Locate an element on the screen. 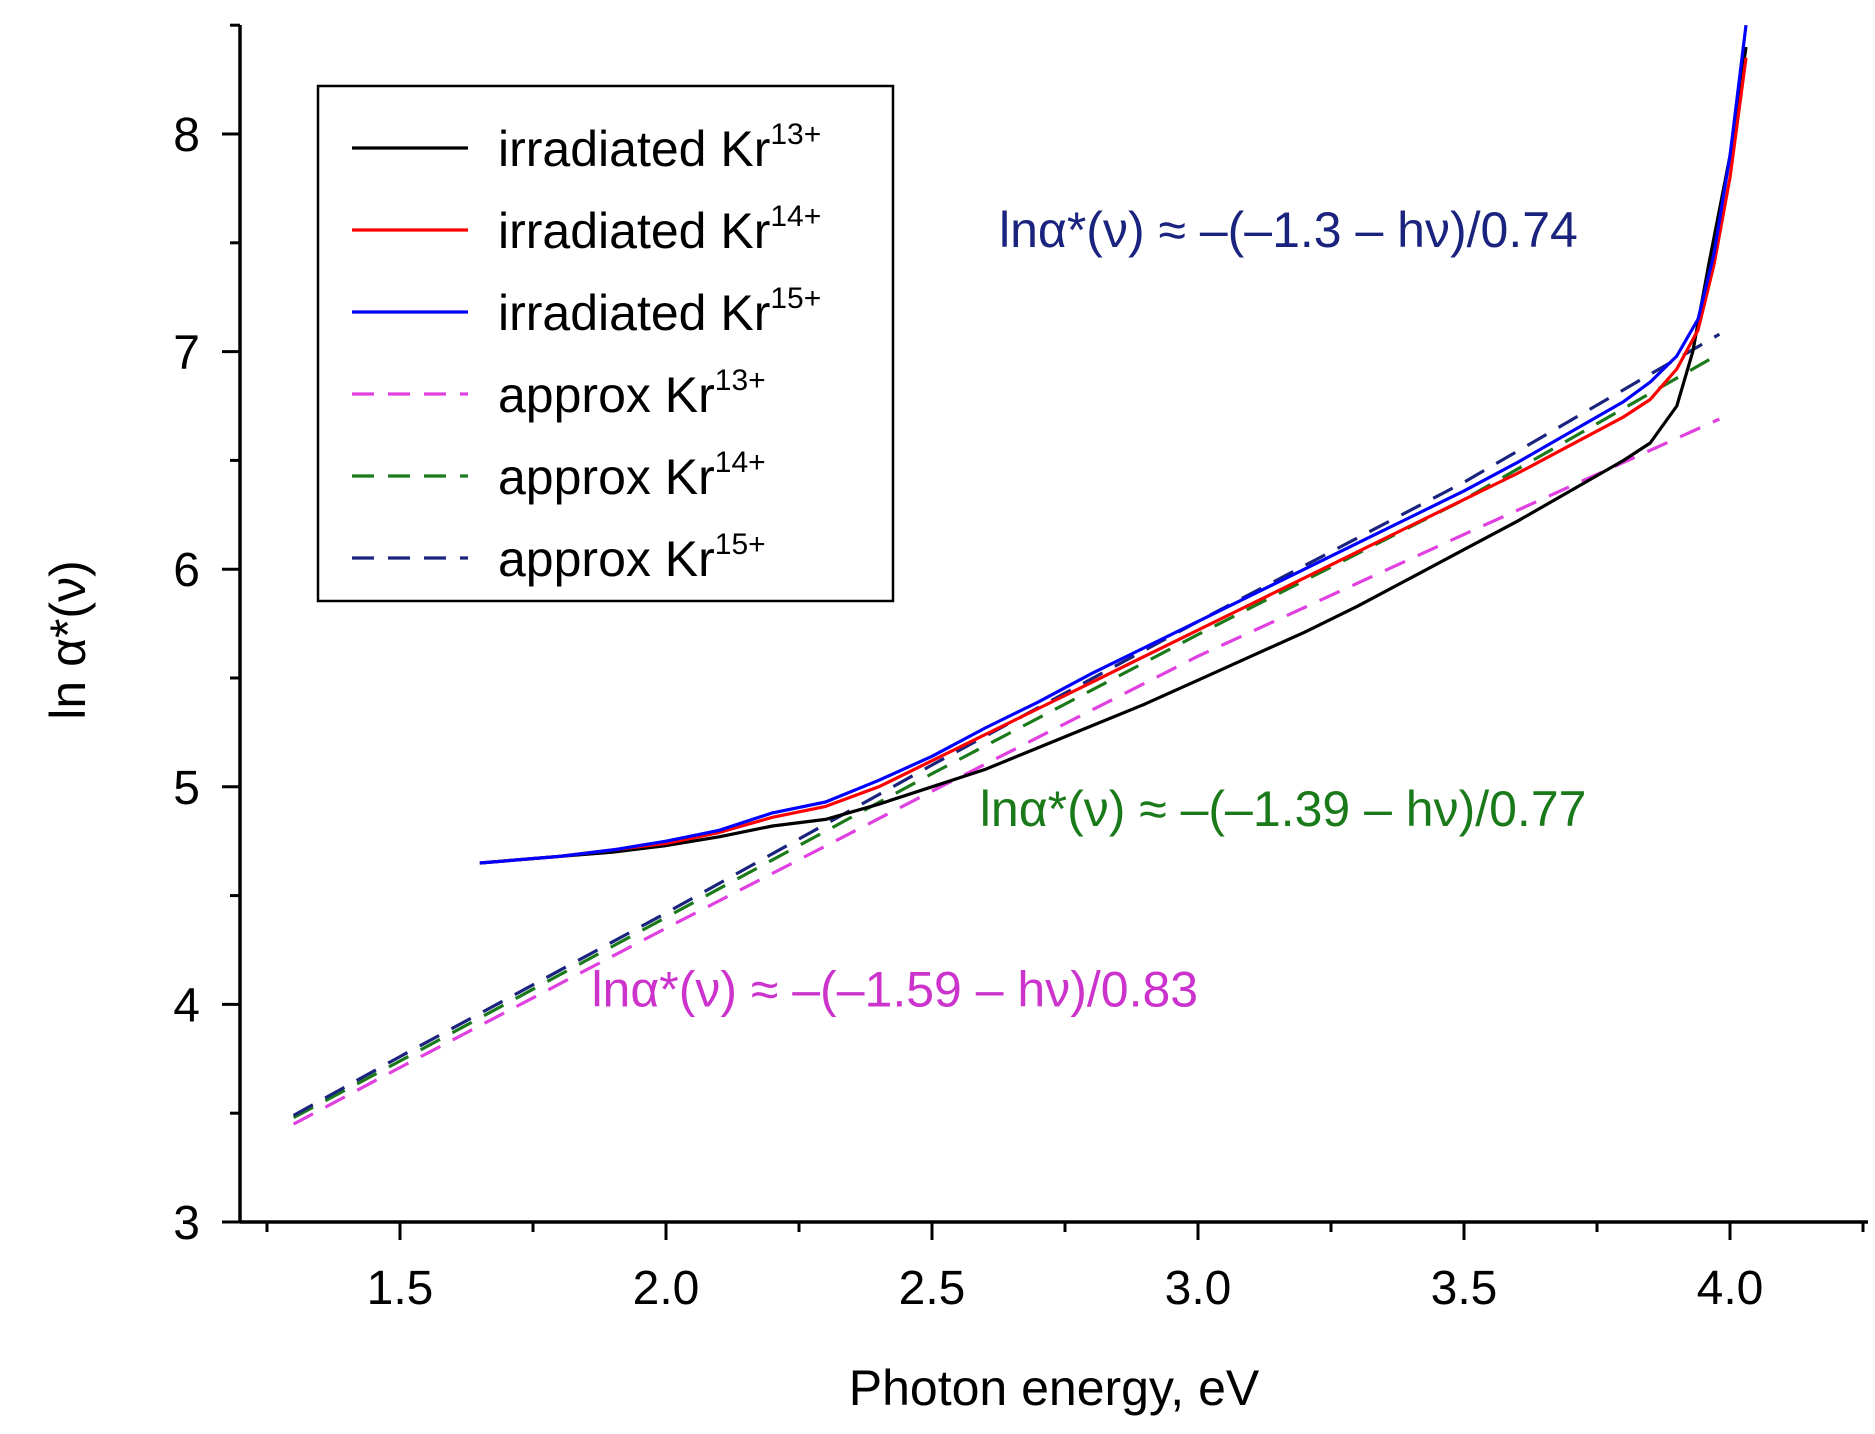  legend-box is located at coordinates (605, 343).